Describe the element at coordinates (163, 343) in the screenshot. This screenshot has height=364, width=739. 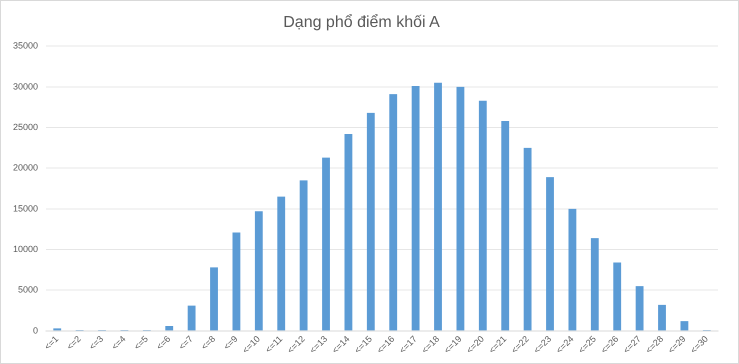
I see `x-tick-label: <=6` at that location.